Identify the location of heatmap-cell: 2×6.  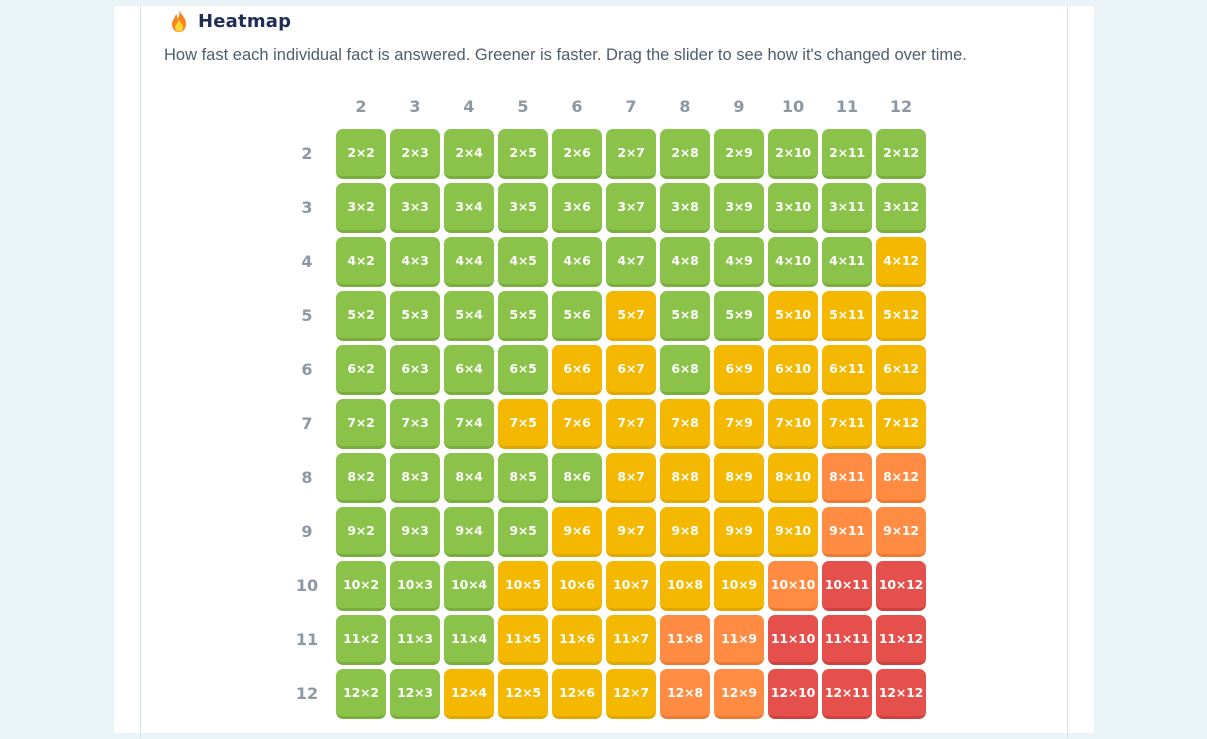
(577, 154).